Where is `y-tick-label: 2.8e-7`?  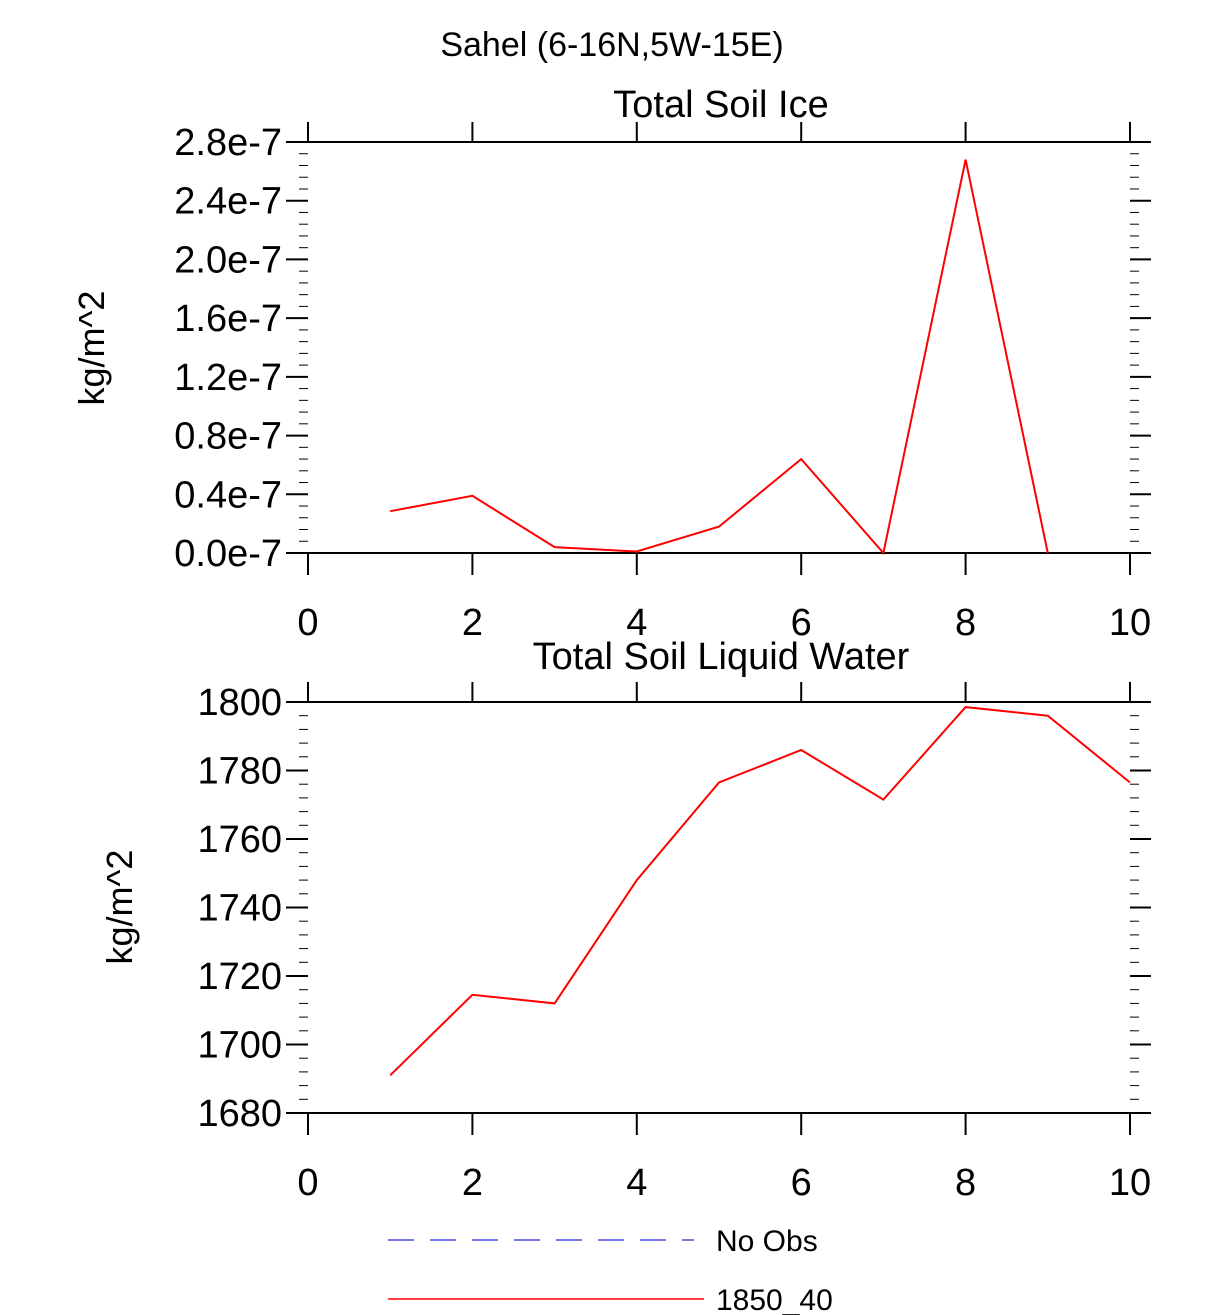 y-tick-label: 2.8e-7 is located at coordinates (228, 143).